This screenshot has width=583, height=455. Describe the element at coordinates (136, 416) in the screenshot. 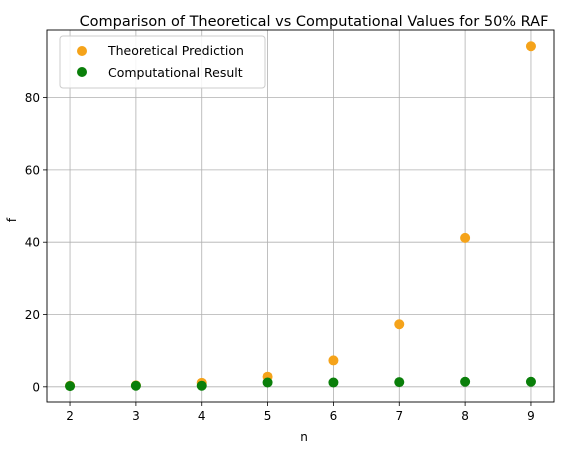

I see `x-tick-label: 3` at that location.